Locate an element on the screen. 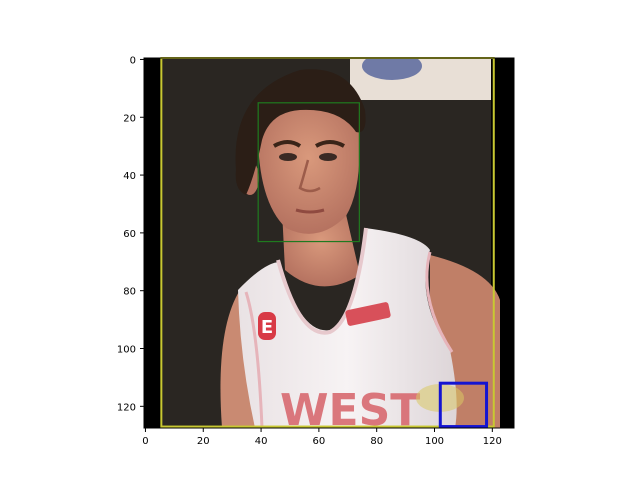  y-axis: 0 20 40 60 80 100 120 is located at coordinates (130, 234).